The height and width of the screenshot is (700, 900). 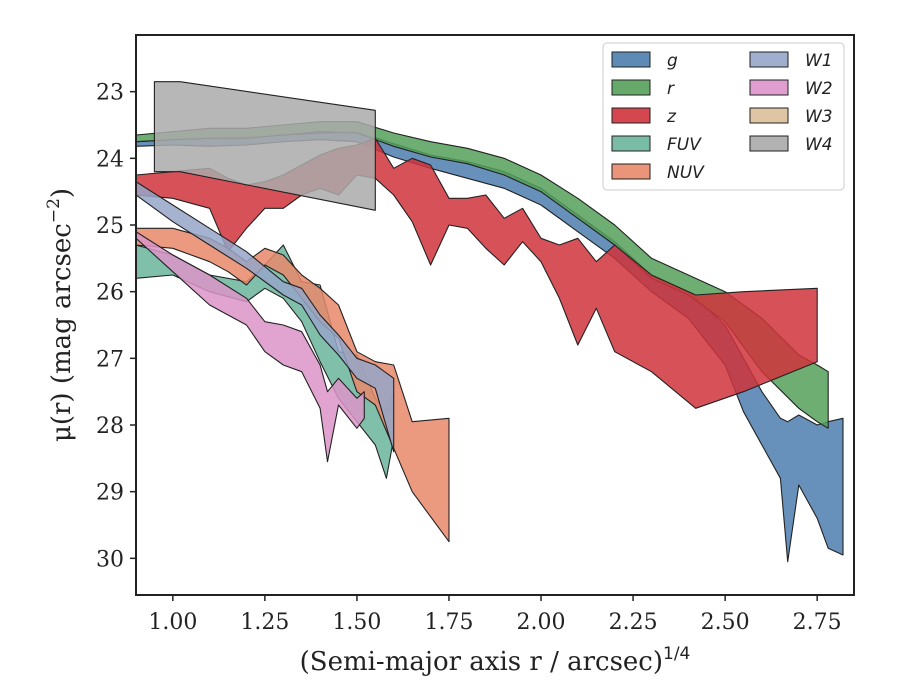 I want to click on x-tick-label: 1.75, so click(x=448, y=622).